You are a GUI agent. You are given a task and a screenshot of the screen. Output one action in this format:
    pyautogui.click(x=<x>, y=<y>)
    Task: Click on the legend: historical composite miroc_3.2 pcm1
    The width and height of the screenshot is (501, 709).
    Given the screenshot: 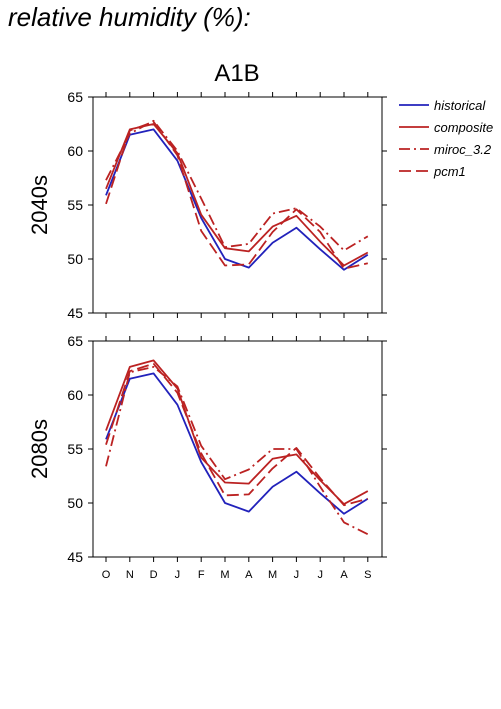 What is the action you would take?
    pyautogui.click(x=446, y=138)
    